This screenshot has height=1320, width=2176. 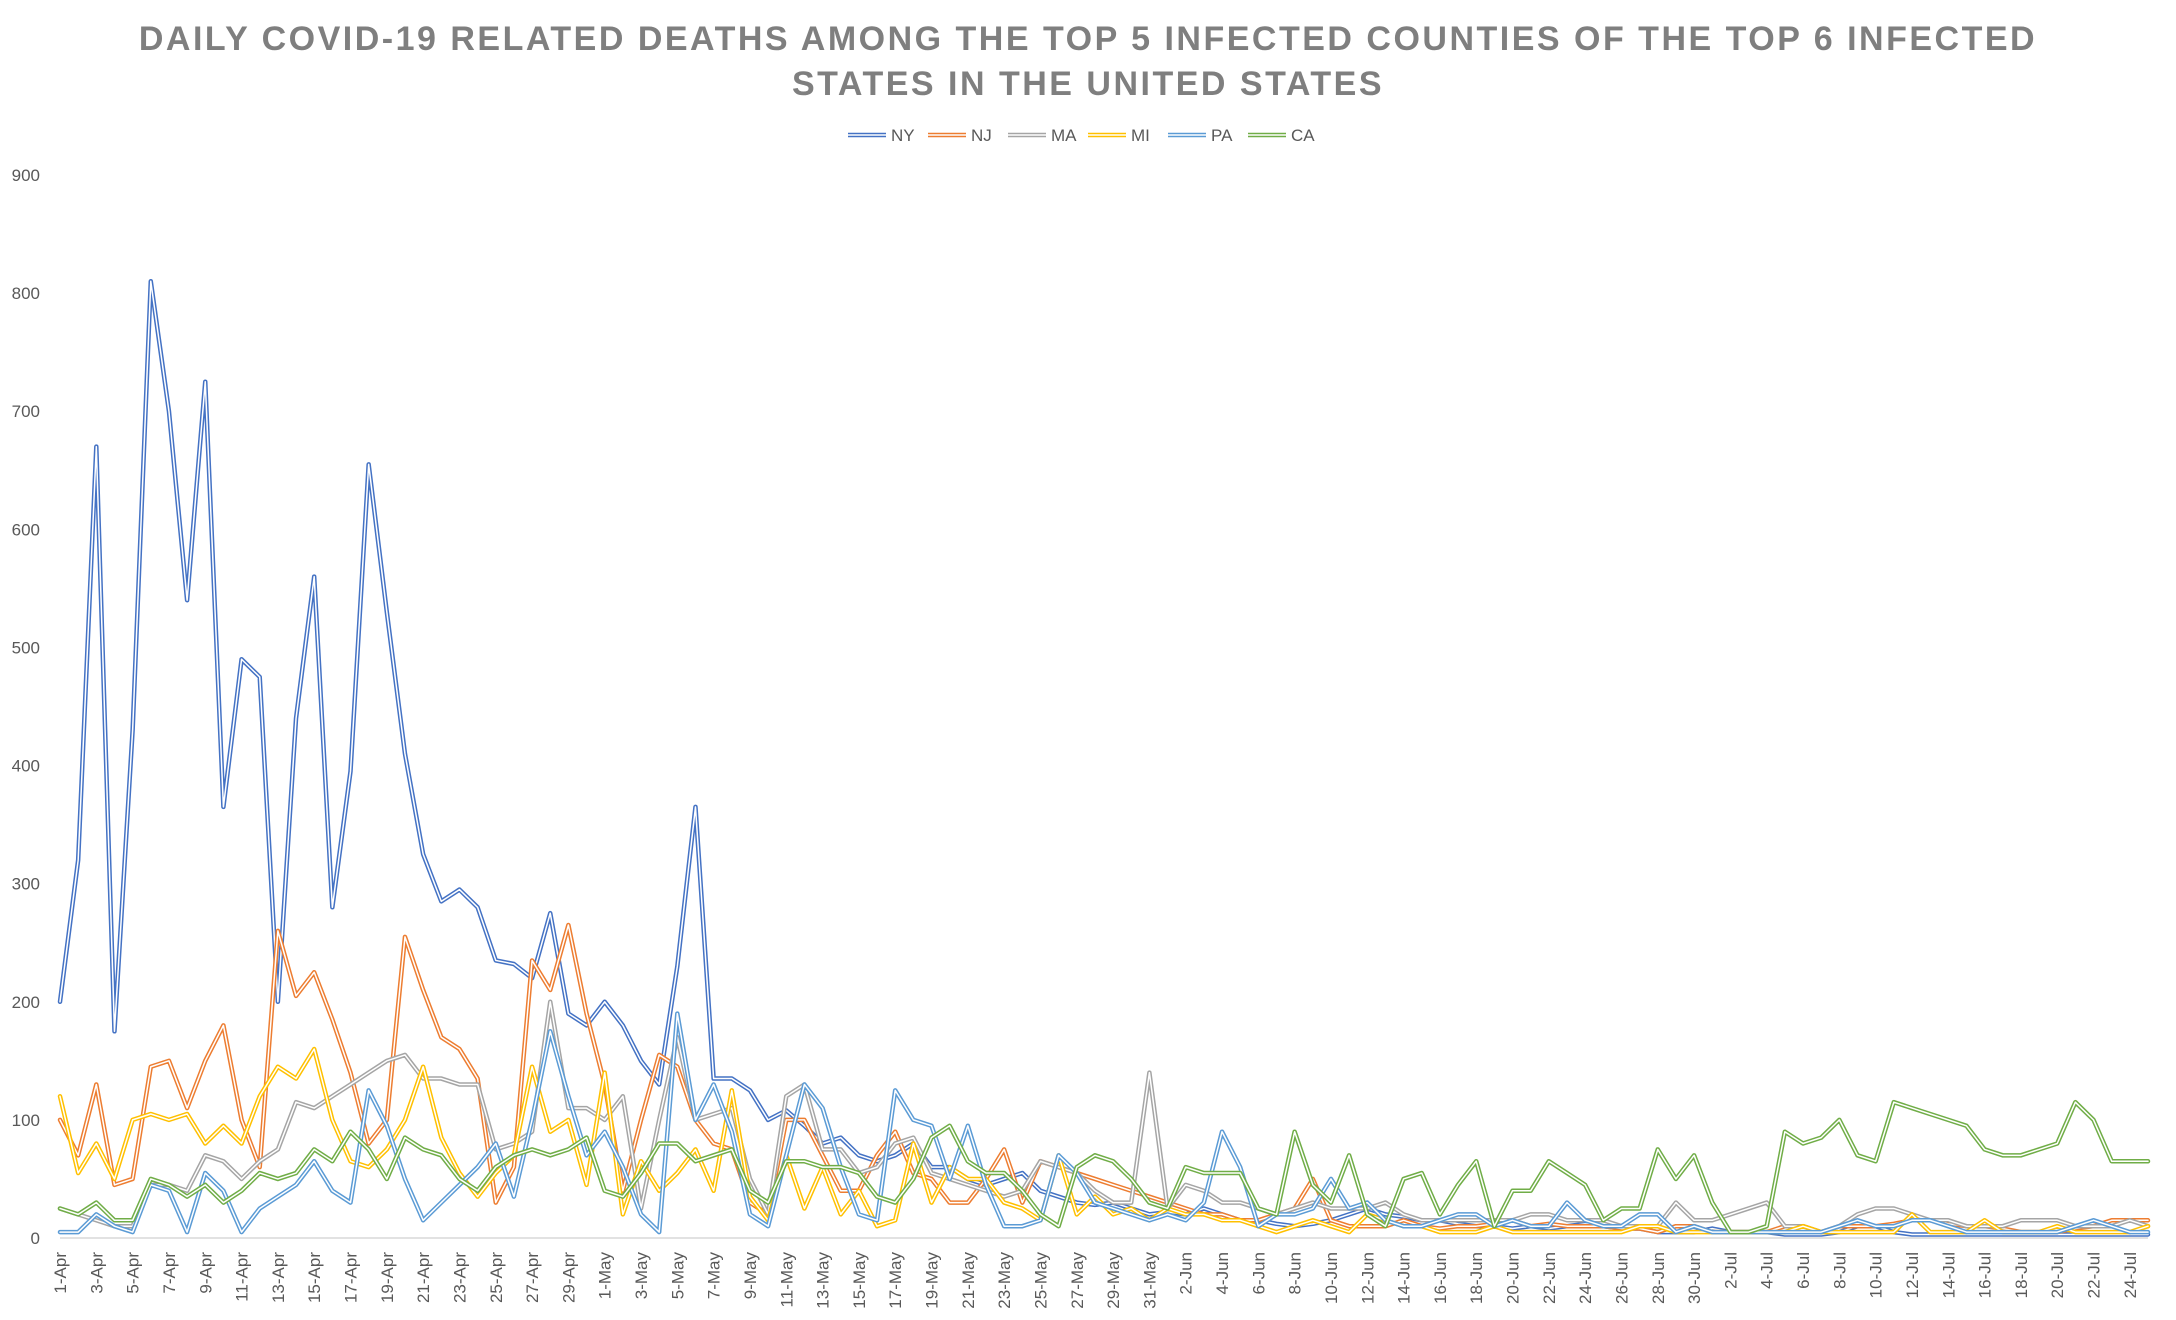 I want to click on y-tick-label: 900, so click(x=26, y=175).